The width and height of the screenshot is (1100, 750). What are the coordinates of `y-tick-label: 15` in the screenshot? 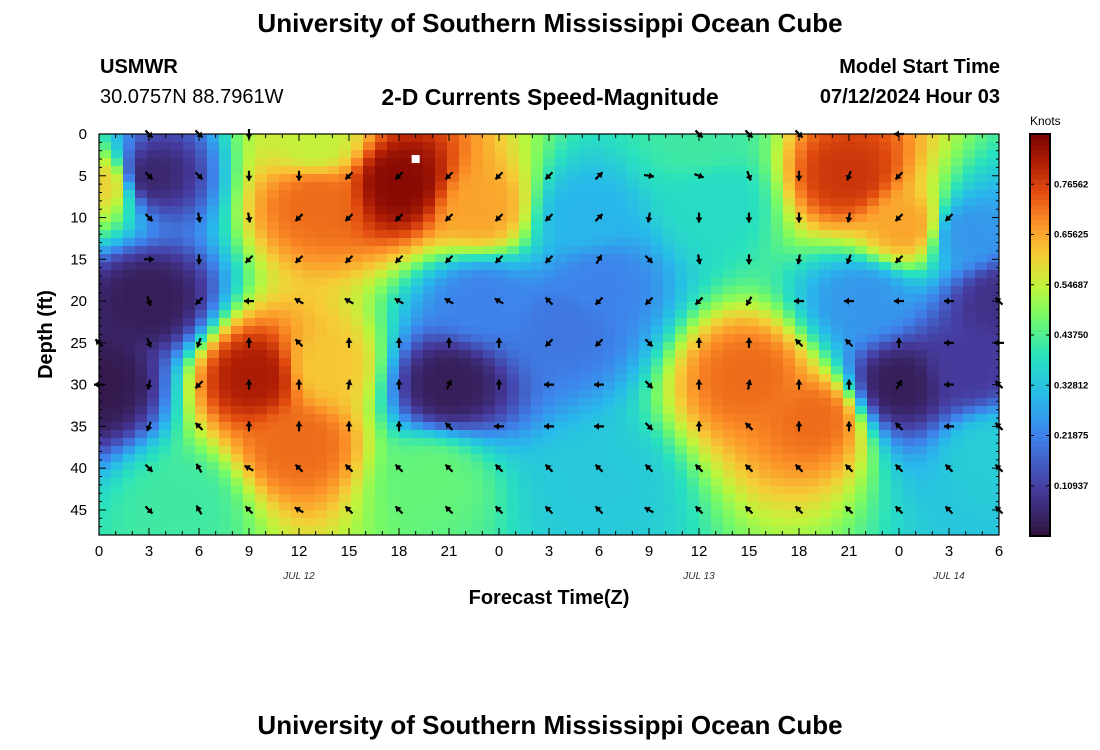 It's located at (78, 259).